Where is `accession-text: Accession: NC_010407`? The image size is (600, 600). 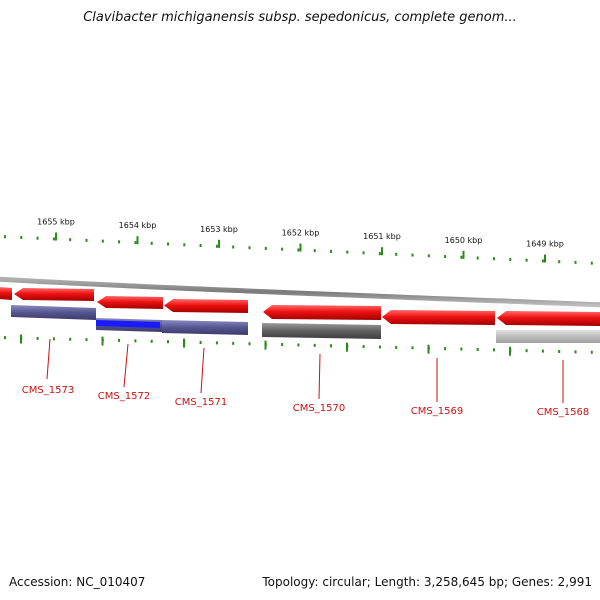
accession-text: Accession: NC_010407 is located at coordinates (77, 582).